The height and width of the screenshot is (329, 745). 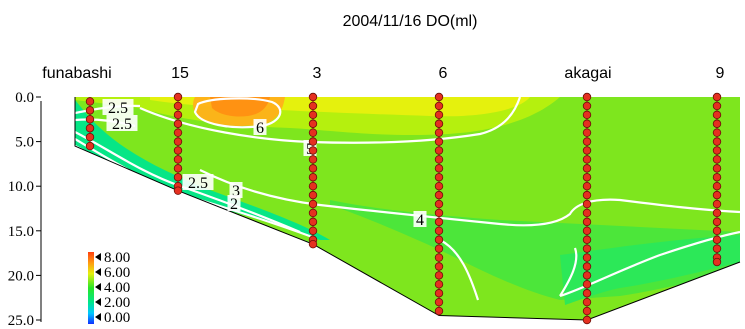 What do you see at coordinates (420, 220) in the screenshot?
I see `contour-label: 4` at bounding box center [420, 220].